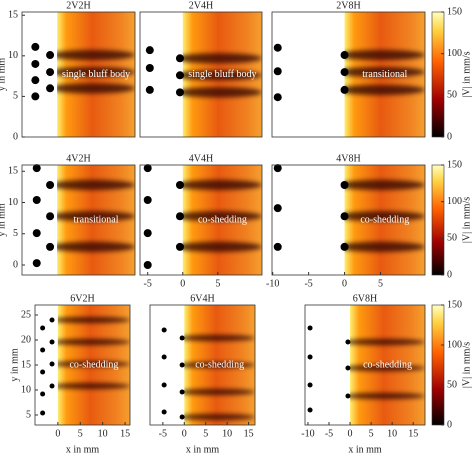  Describe the element at coordinates (13, 171) in the screenshot. I see `y-tick-label: 15` at that location.